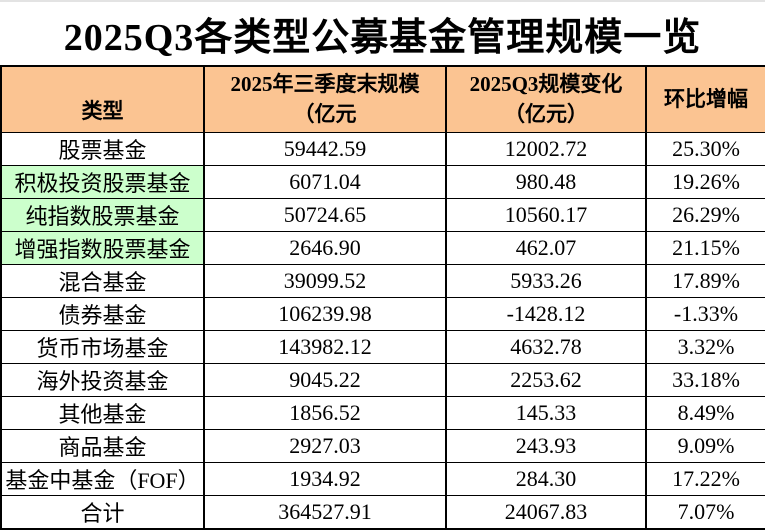  Describe the element at coordinates (102, 346) in the screenshot. I see `fund-type-cell: 货币市场基金` at that location.